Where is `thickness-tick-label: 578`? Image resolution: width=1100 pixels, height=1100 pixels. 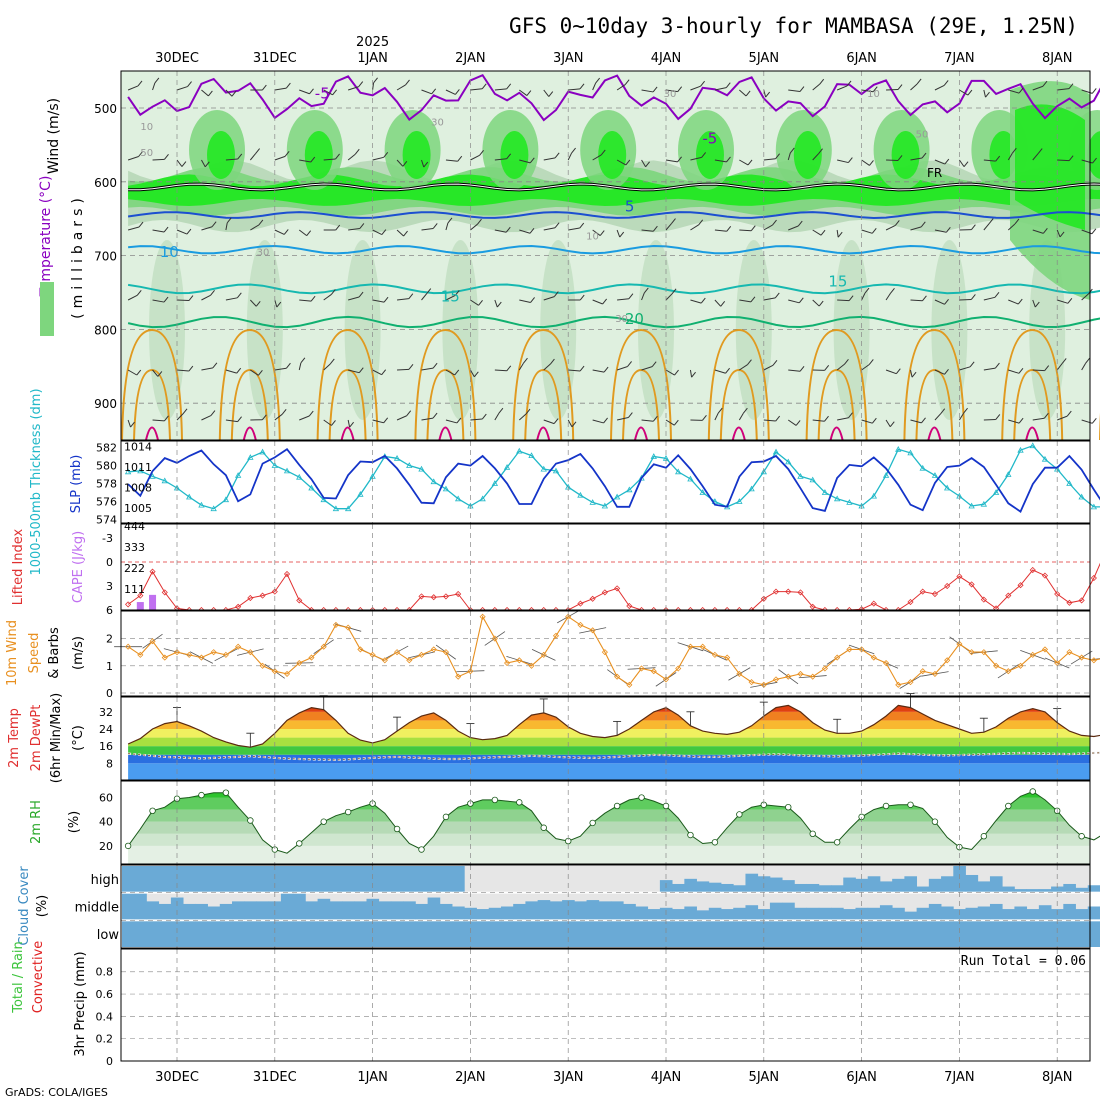
thickness-tick-label: 578 is located at coordinates (106, 484).